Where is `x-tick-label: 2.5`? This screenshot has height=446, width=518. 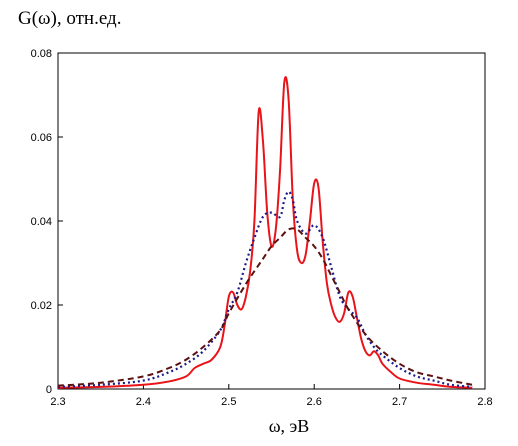 x-tick-label: 2.5 is located at coordinates (228, 402).